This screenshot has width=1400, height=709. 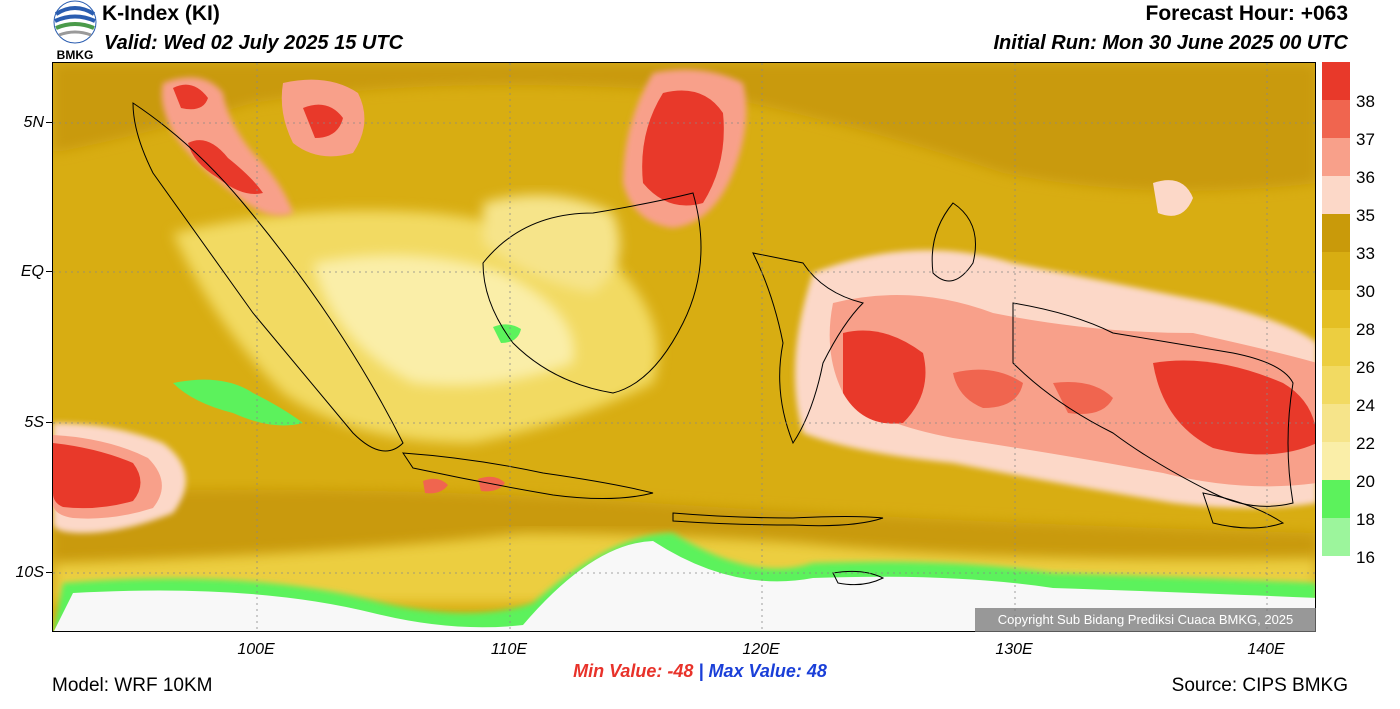 What do you see at coordinates (1365, 215) in the screenshot?
I see `colorbar-label-35: 35` at bounding box center [1365, 215].